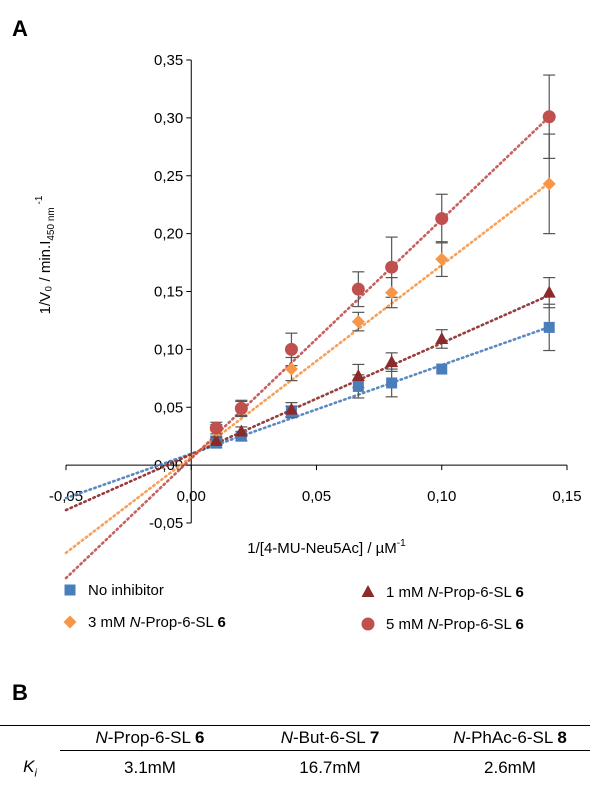 The width and height of the screenshot is (590, 789). I want to click on y-tick-label: 0,25, so click(168, 176).